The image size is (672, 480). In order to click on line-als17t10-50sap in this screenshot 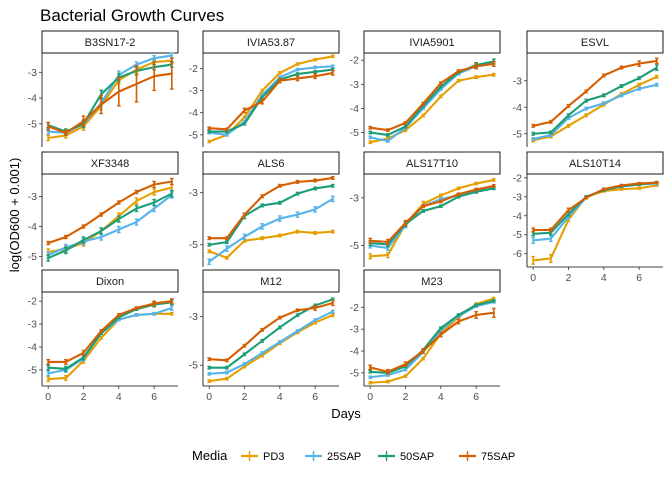, I will do `click(432, 216)`.